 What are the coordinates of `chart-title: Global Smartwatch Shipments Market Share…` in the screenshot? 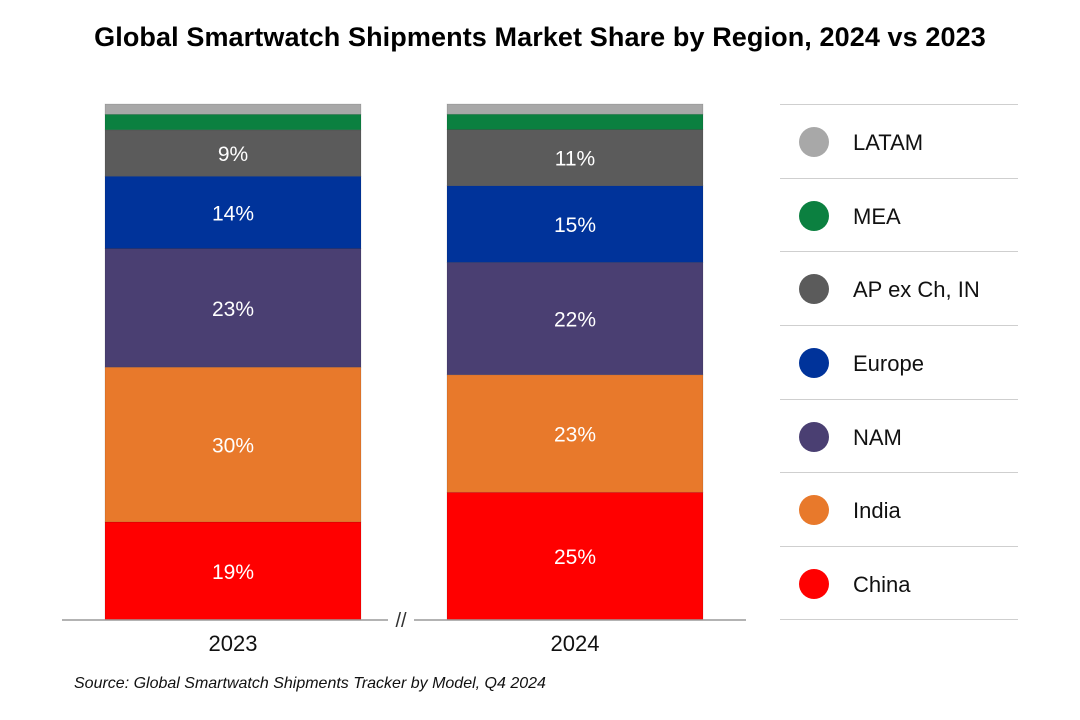 It's located at (540, 37).